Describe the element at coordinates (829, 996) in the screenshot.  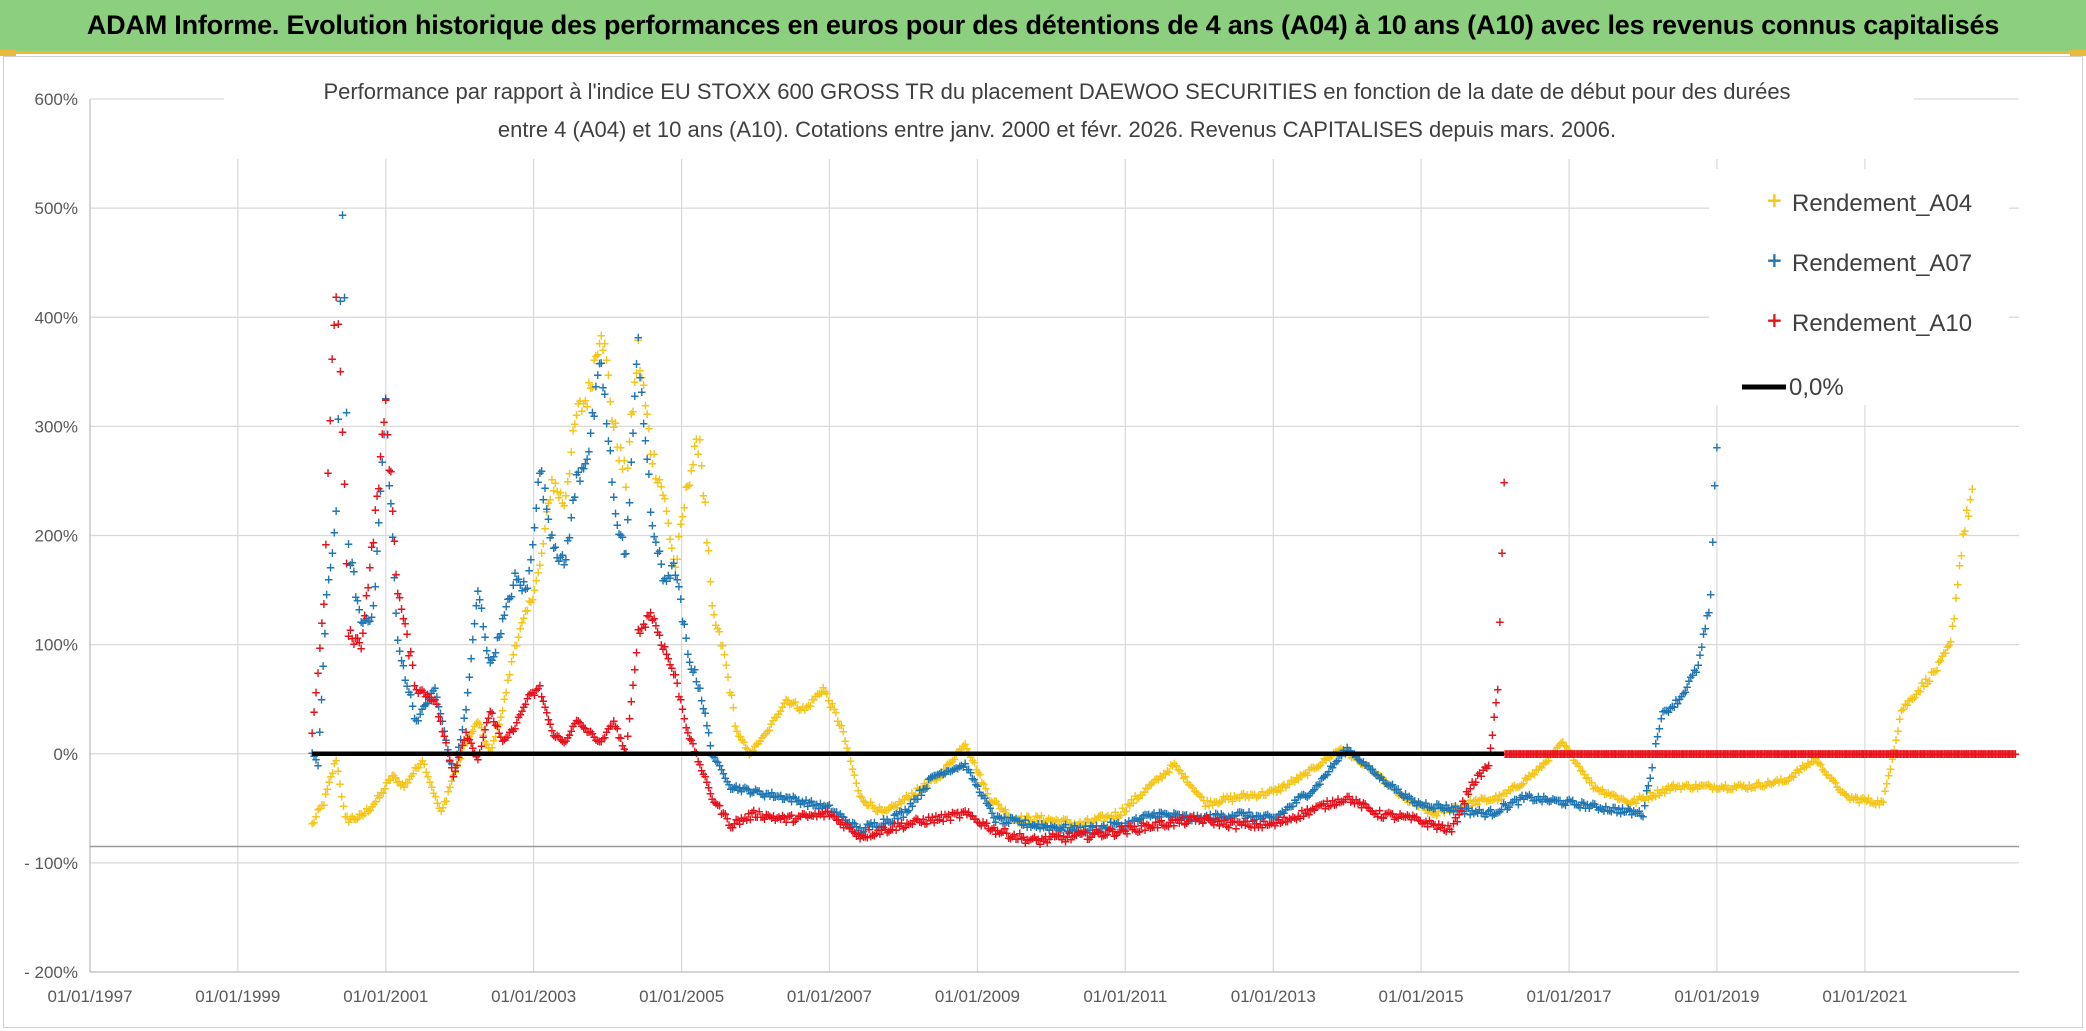
I see `x-tick-label: 01/01/2007` at that location.